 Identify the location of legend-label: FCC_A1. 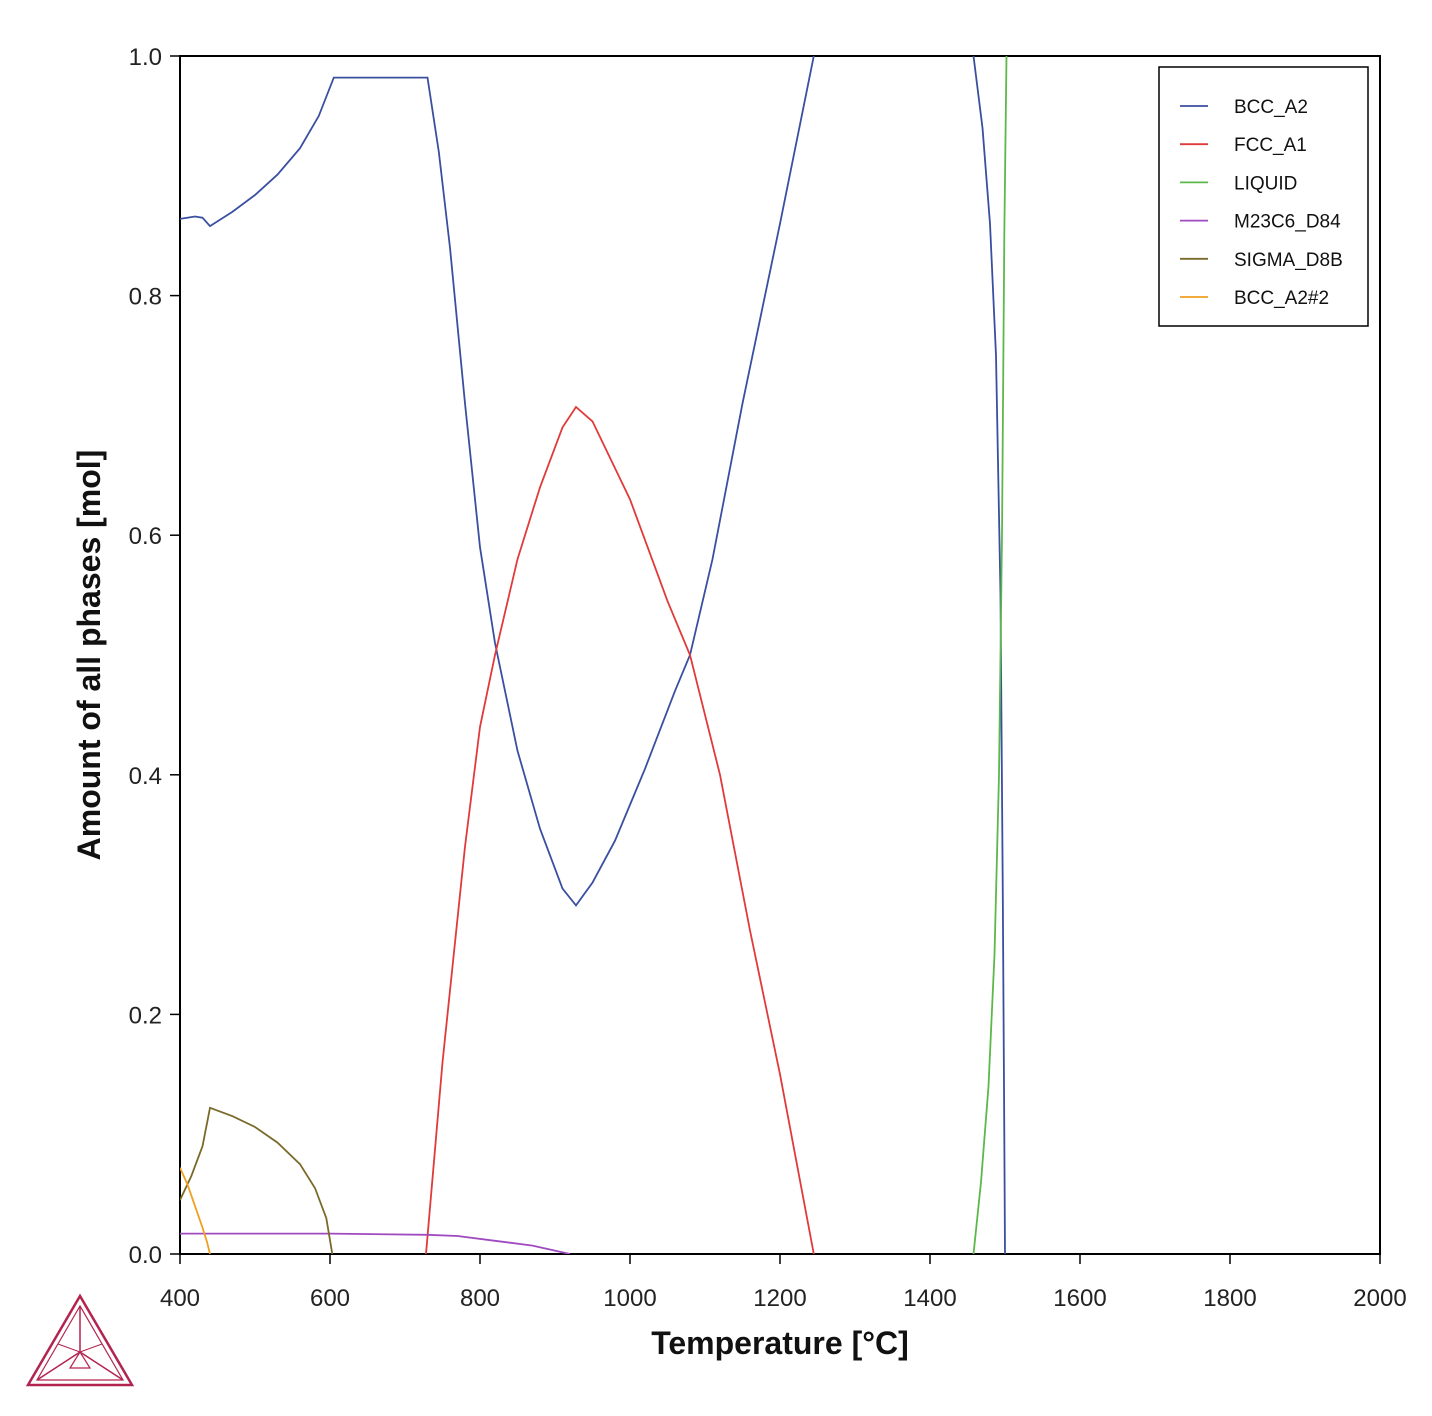
(1270, 145).